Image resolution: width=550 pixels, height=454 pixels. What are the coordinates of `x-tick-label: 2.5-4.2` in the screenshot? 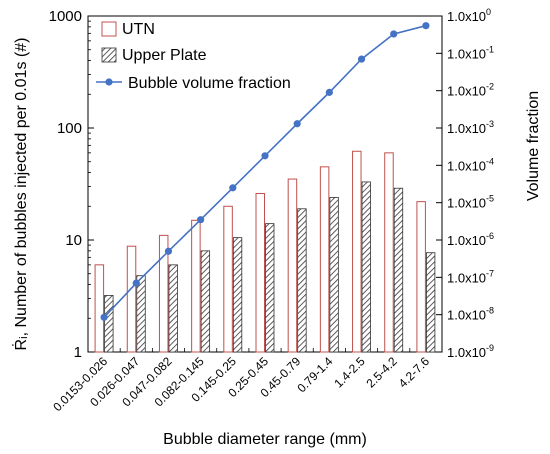 It's located at (382, 372).